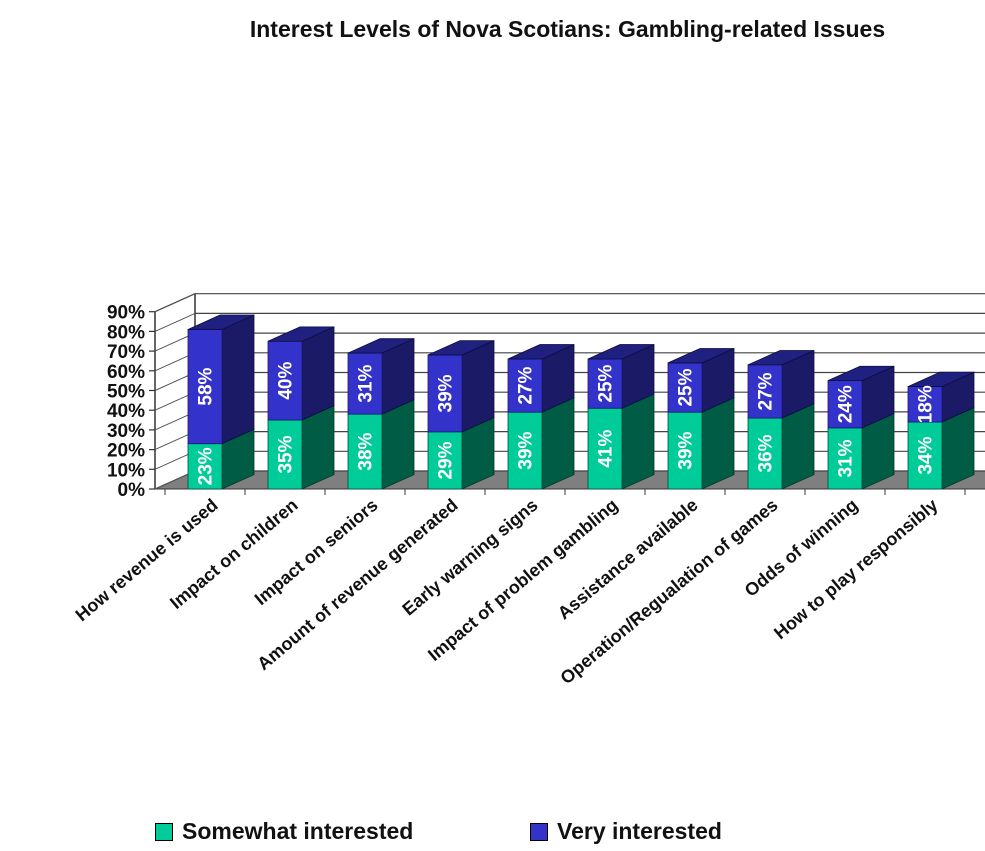 This screenshot has height=851, width=985. I want to click on data-label-somewhat: 35%, so click(286, 454).